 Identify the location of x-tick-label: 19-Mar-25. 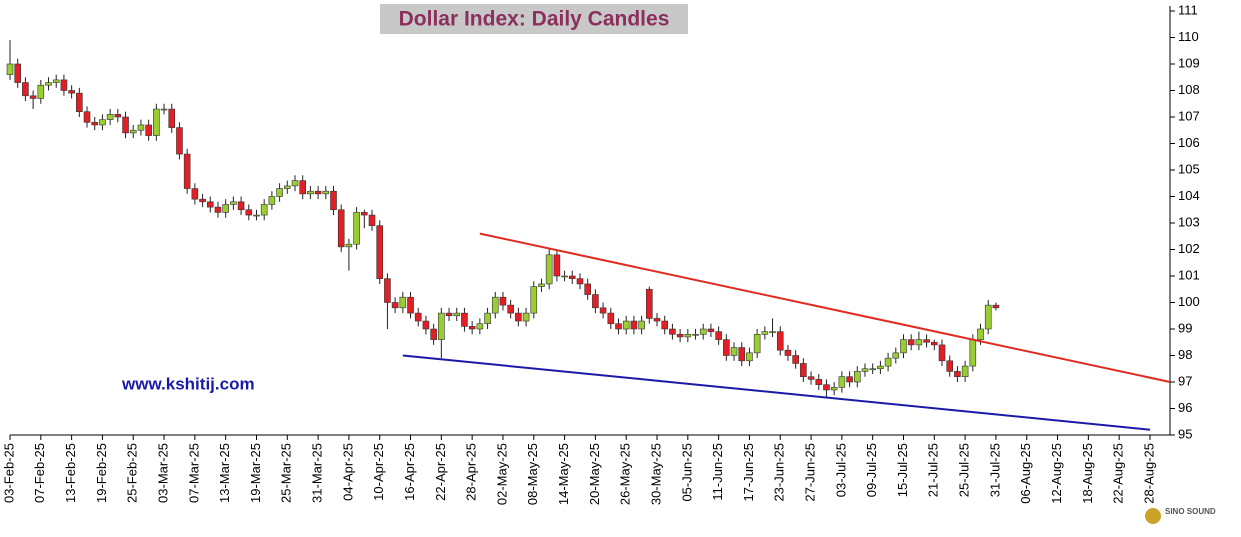
(255, 473).